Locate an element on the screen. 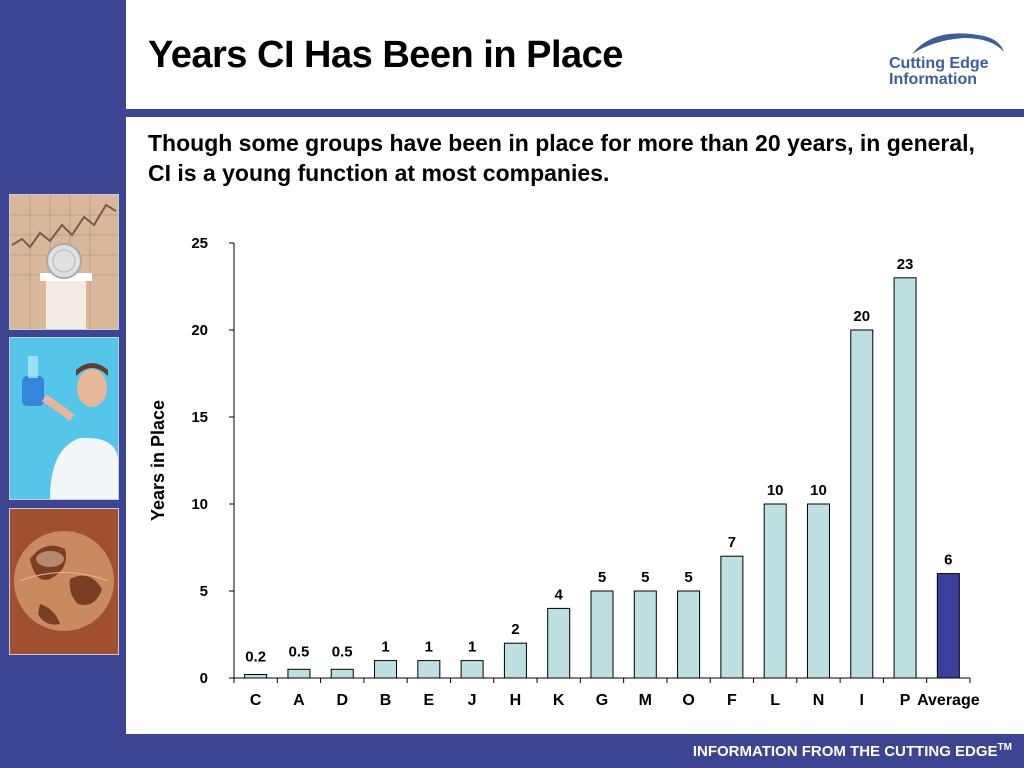 Image resolution: width=1024 pixels, height=768 pixels. footer-bar: INFORMATION FROM THE CUTTING EDGETM is located at coordinates (575, 751).